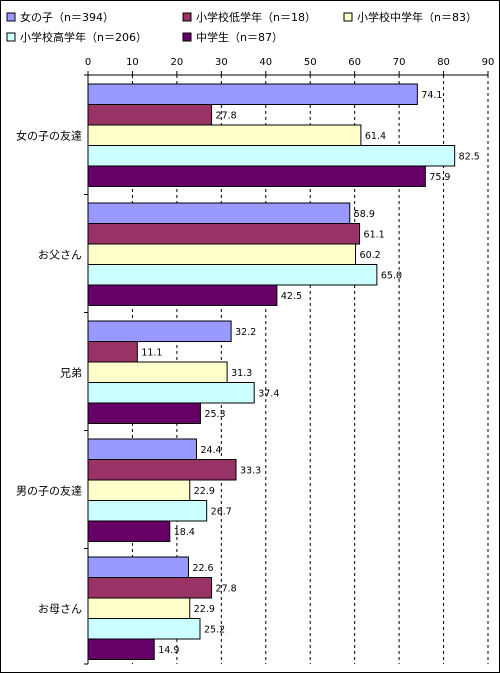 This screenshot has width=500, height=674. I want to click on category-label-4: お母さん, so click(60, 608).